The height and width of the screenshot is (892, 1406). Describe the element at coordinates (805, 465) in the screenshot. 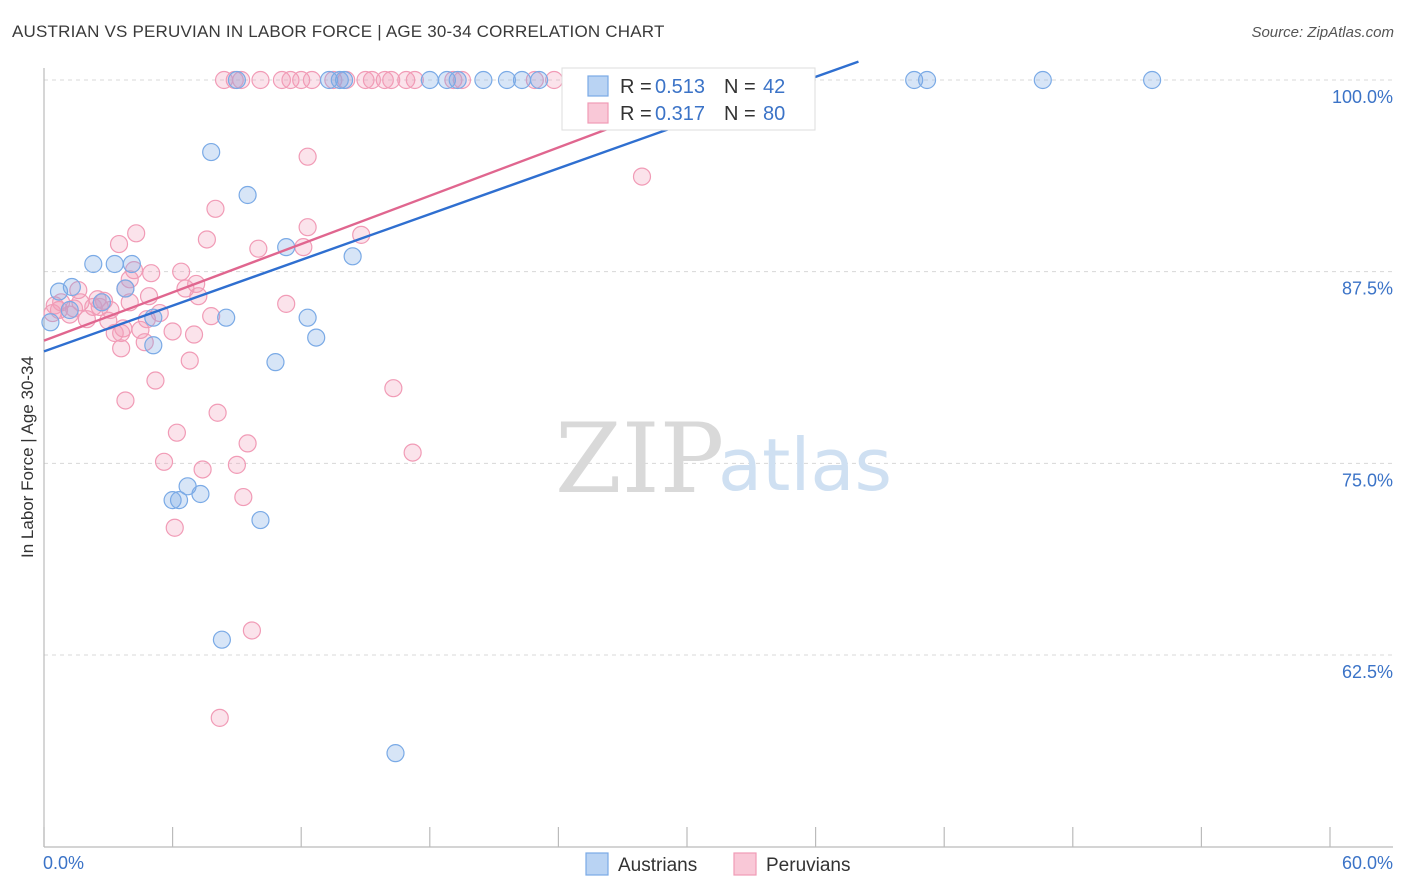

I see `watermark-atlas: atlas` at that location.